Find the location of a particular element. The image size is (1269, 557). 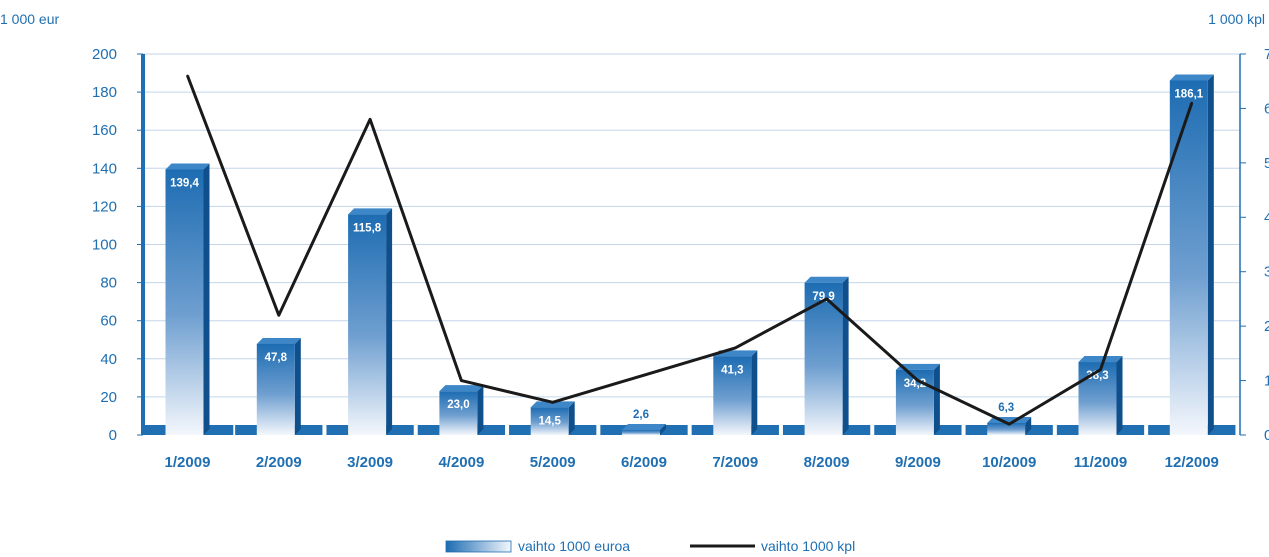

bar: 6,3 is located at coordinates (1009, 418).